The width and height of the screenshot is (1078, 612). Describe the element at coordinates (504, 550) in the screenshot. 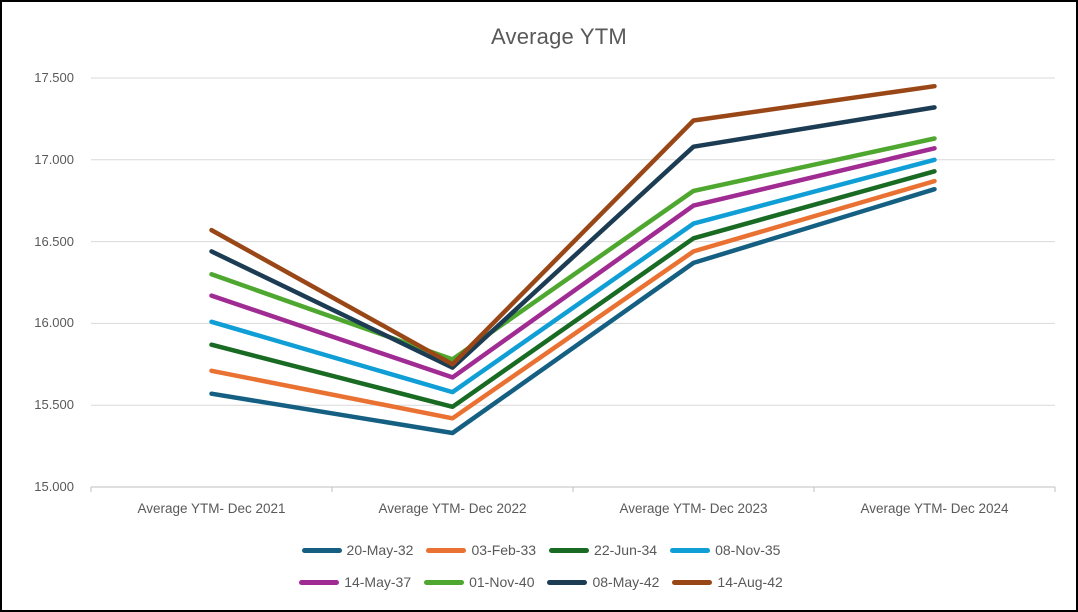

I see `legend-label: 03-Feb-33` at that location.